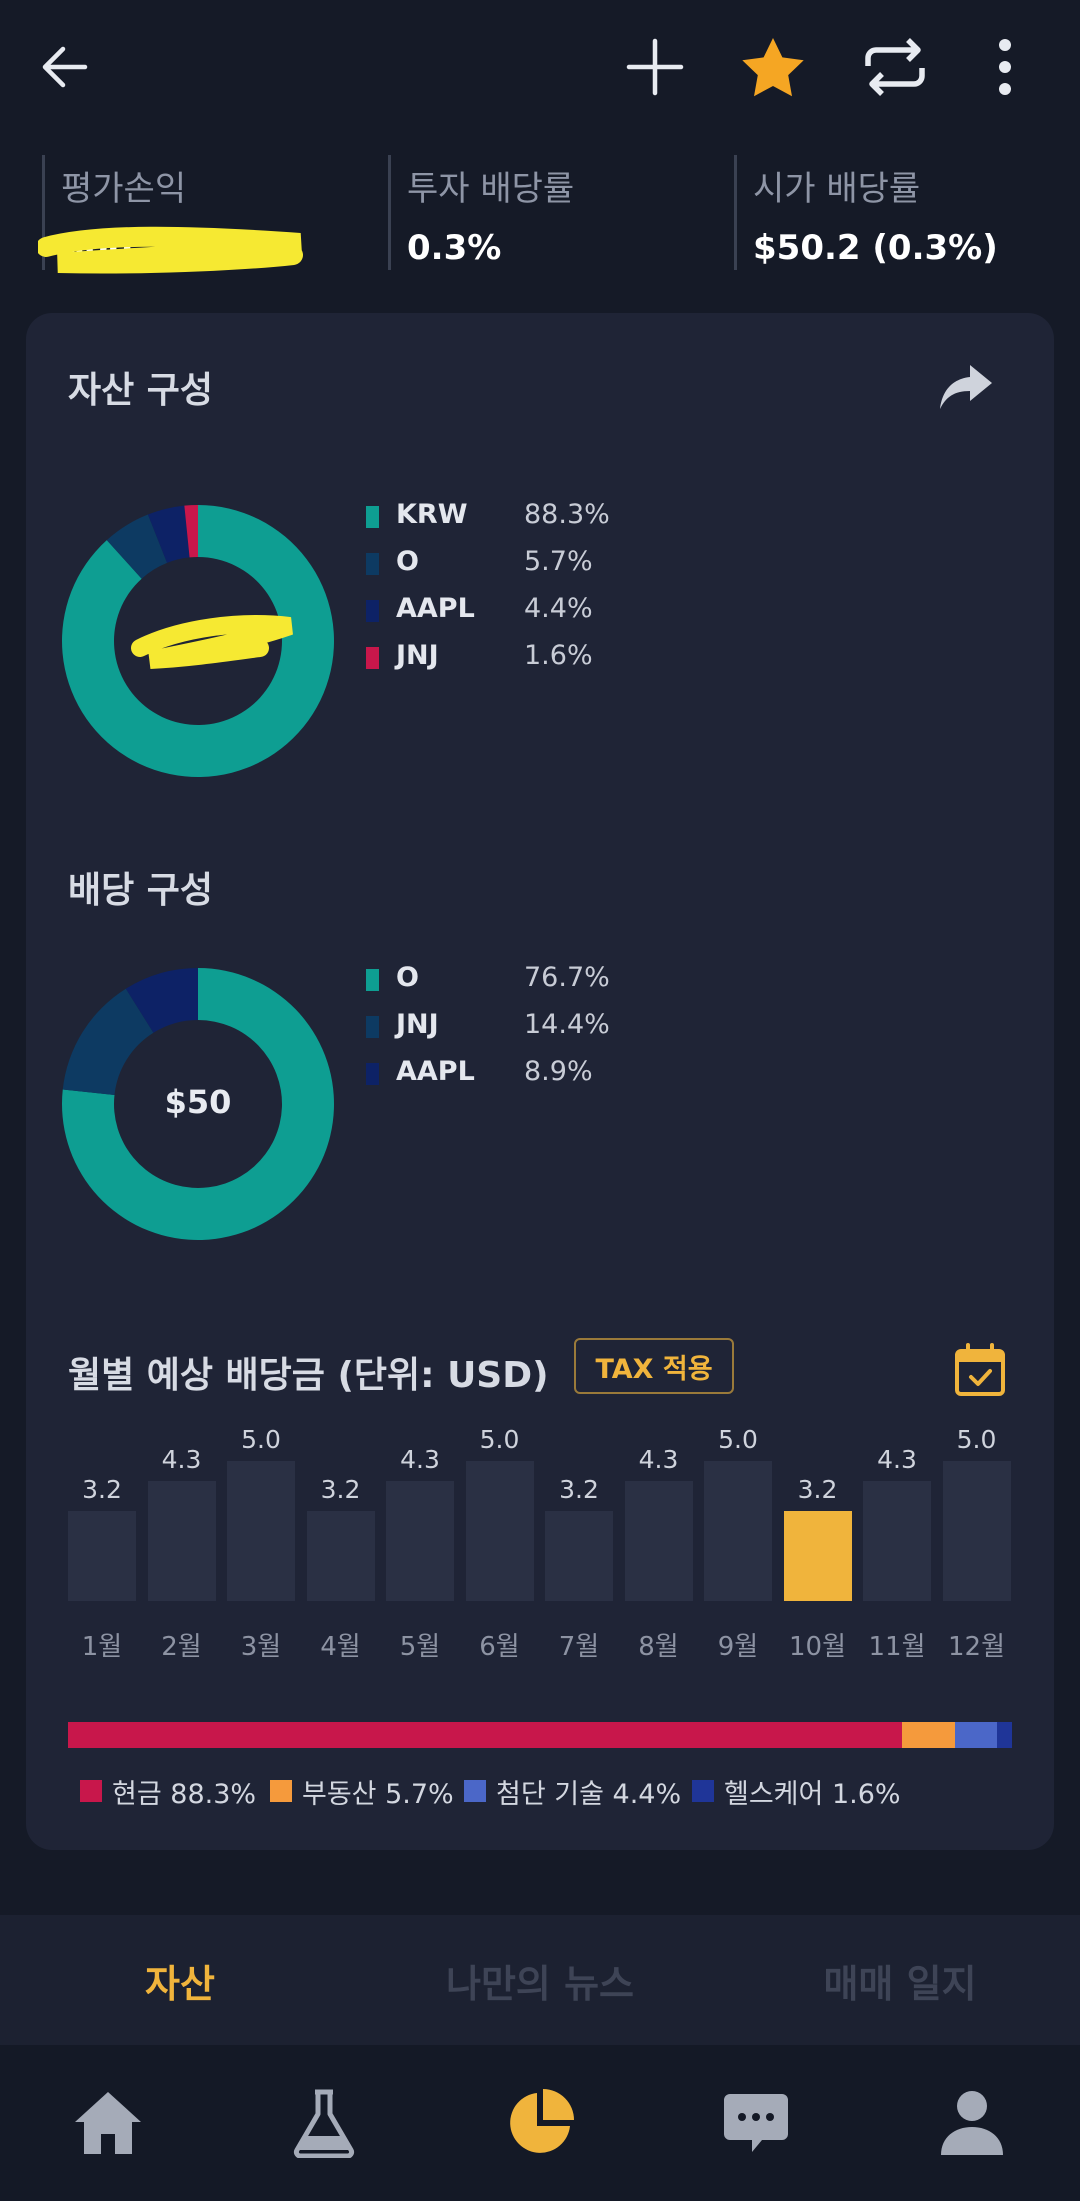 The image size is (1080, 2201). I want to click on bottom-navigation, so click(540, 2123).